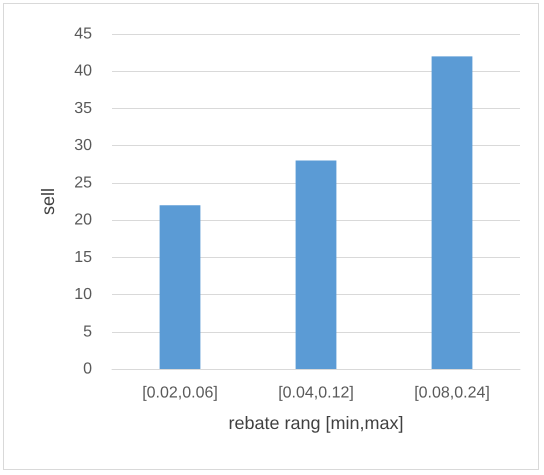 The height and width of the screenshot is (475, 544). I want to click on y-tick-label: 35, so click(83, 108).